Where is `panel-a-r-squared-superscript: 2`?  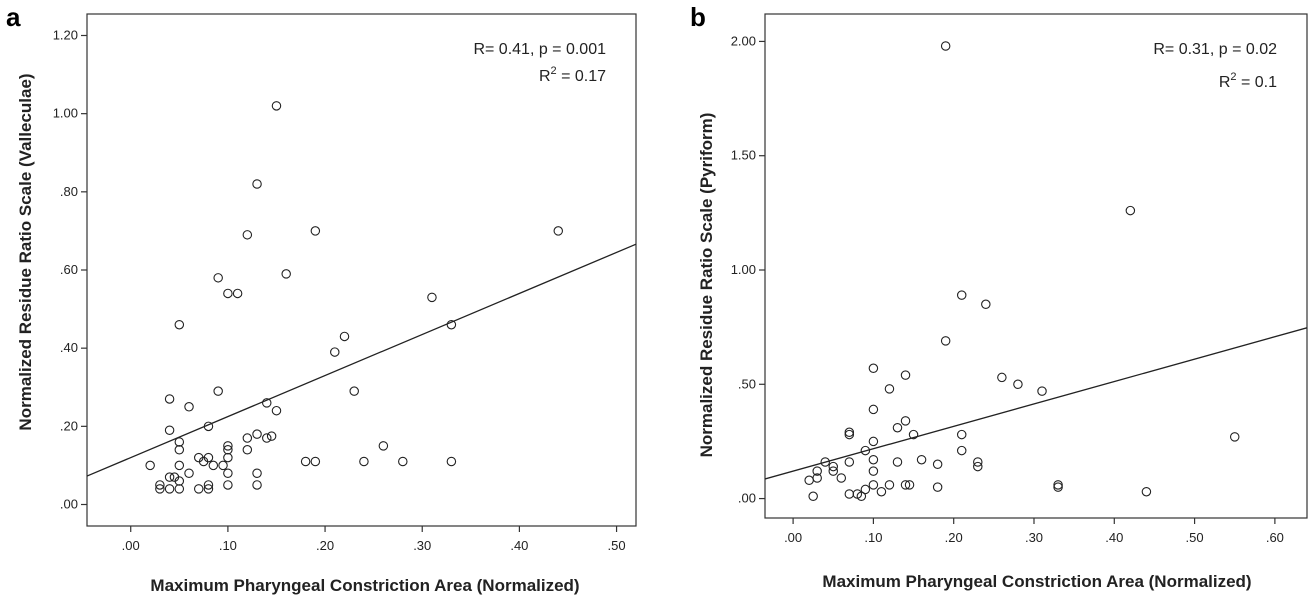 panel-a-r-squared-superscript: 2 is located at coordinates (554, 71).